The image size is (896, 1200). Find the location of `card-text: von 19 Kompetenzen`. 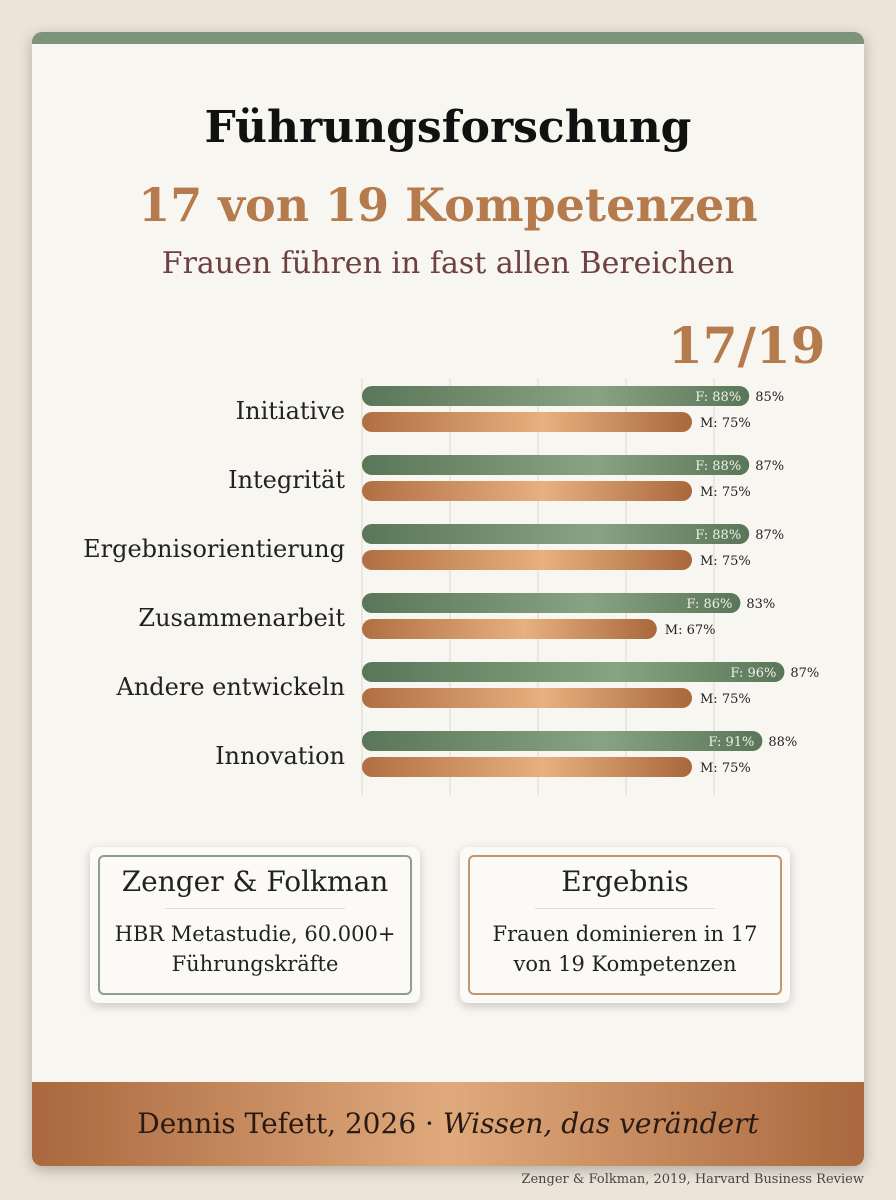

card-text: von 19 Kompetenzen is located at coordinates (625, 964).